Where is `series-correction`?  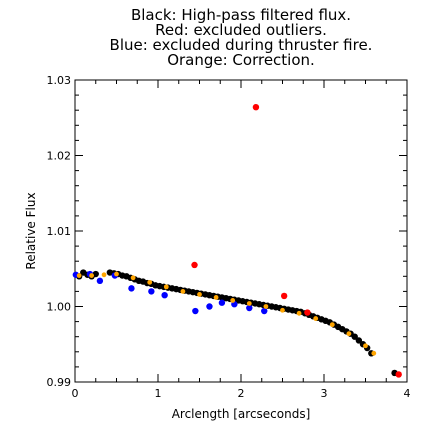
series-correction is located at coordinates (226, 313).